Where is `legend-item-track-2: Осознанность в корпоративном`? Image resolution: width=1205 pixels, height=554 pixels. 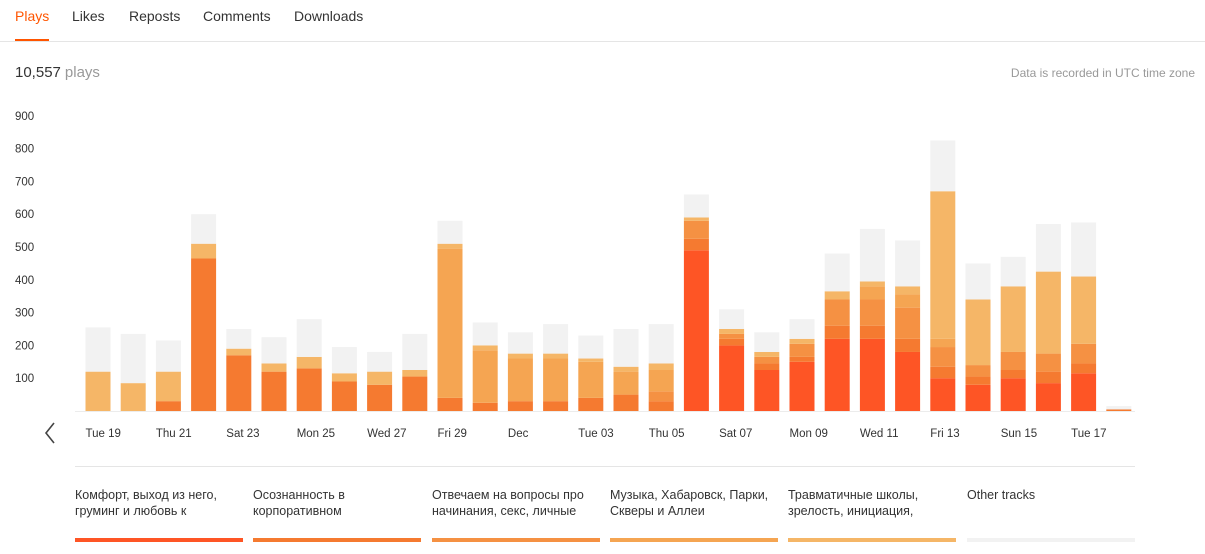
legend-item-track-2: Осознанность в корпоративном is located at coordinates (338, 517).